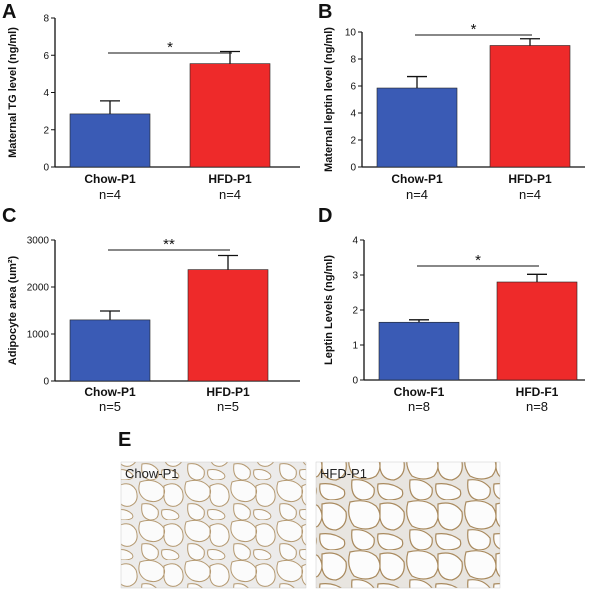 The image size is (600, 592). I want to click on bar-chow-f1, so click(419, 351).